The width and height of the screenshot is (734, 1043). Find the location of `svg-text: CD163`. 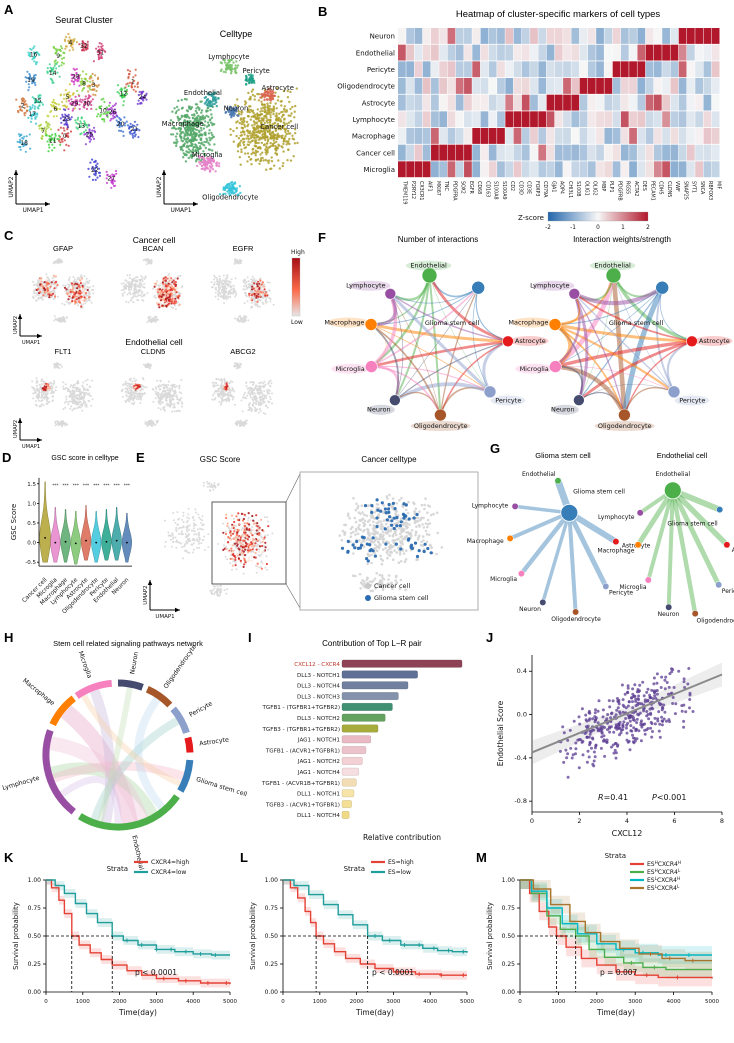

svg-text: CD163 is located at coordinates (487, 189).